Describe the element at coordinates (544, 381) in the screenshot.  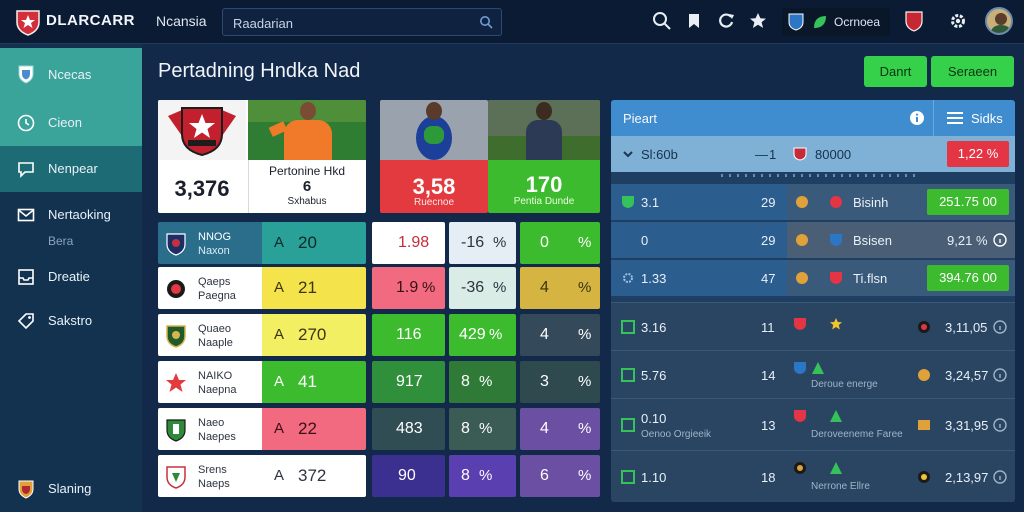
I see `stat-value: 3` at that location.